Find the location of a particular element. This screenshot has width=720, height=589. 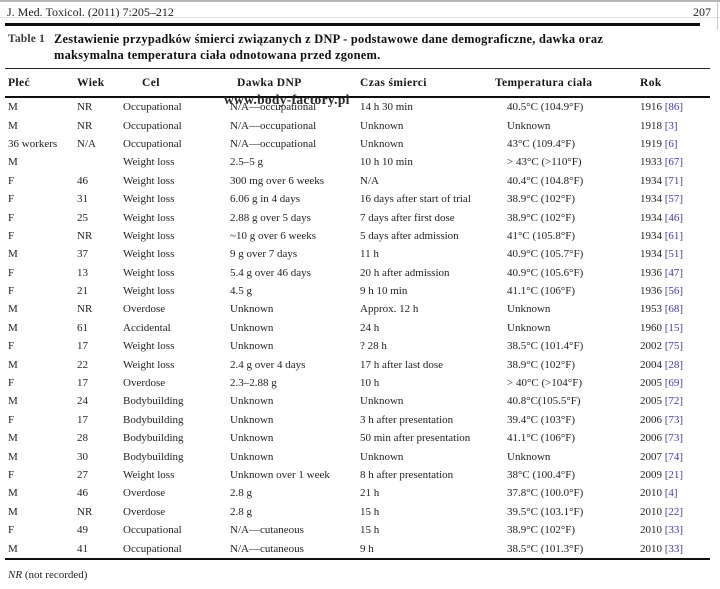

col-header-dose: Dawka DNP is located at coordinates (295, 83).